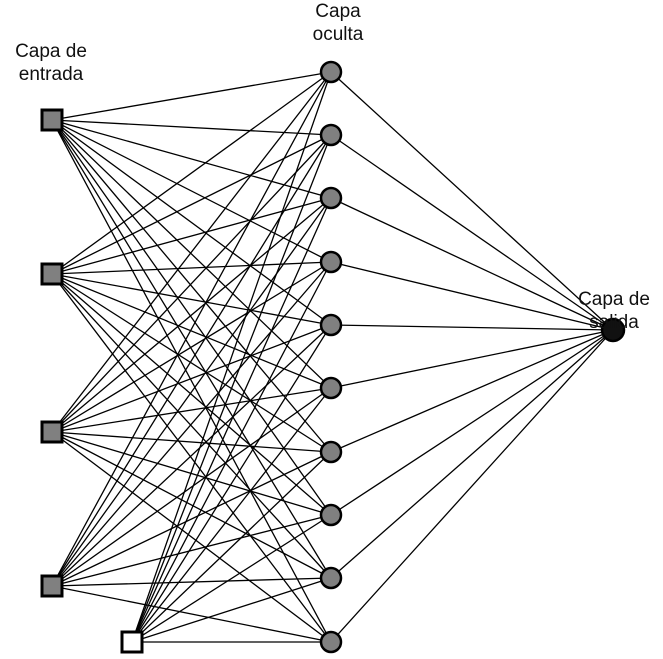 This screenshot has height=659, width=663. What do you see at coordinates (613, 330) in the screenshot?
I see `output-node` at bounding box center [613, 330].